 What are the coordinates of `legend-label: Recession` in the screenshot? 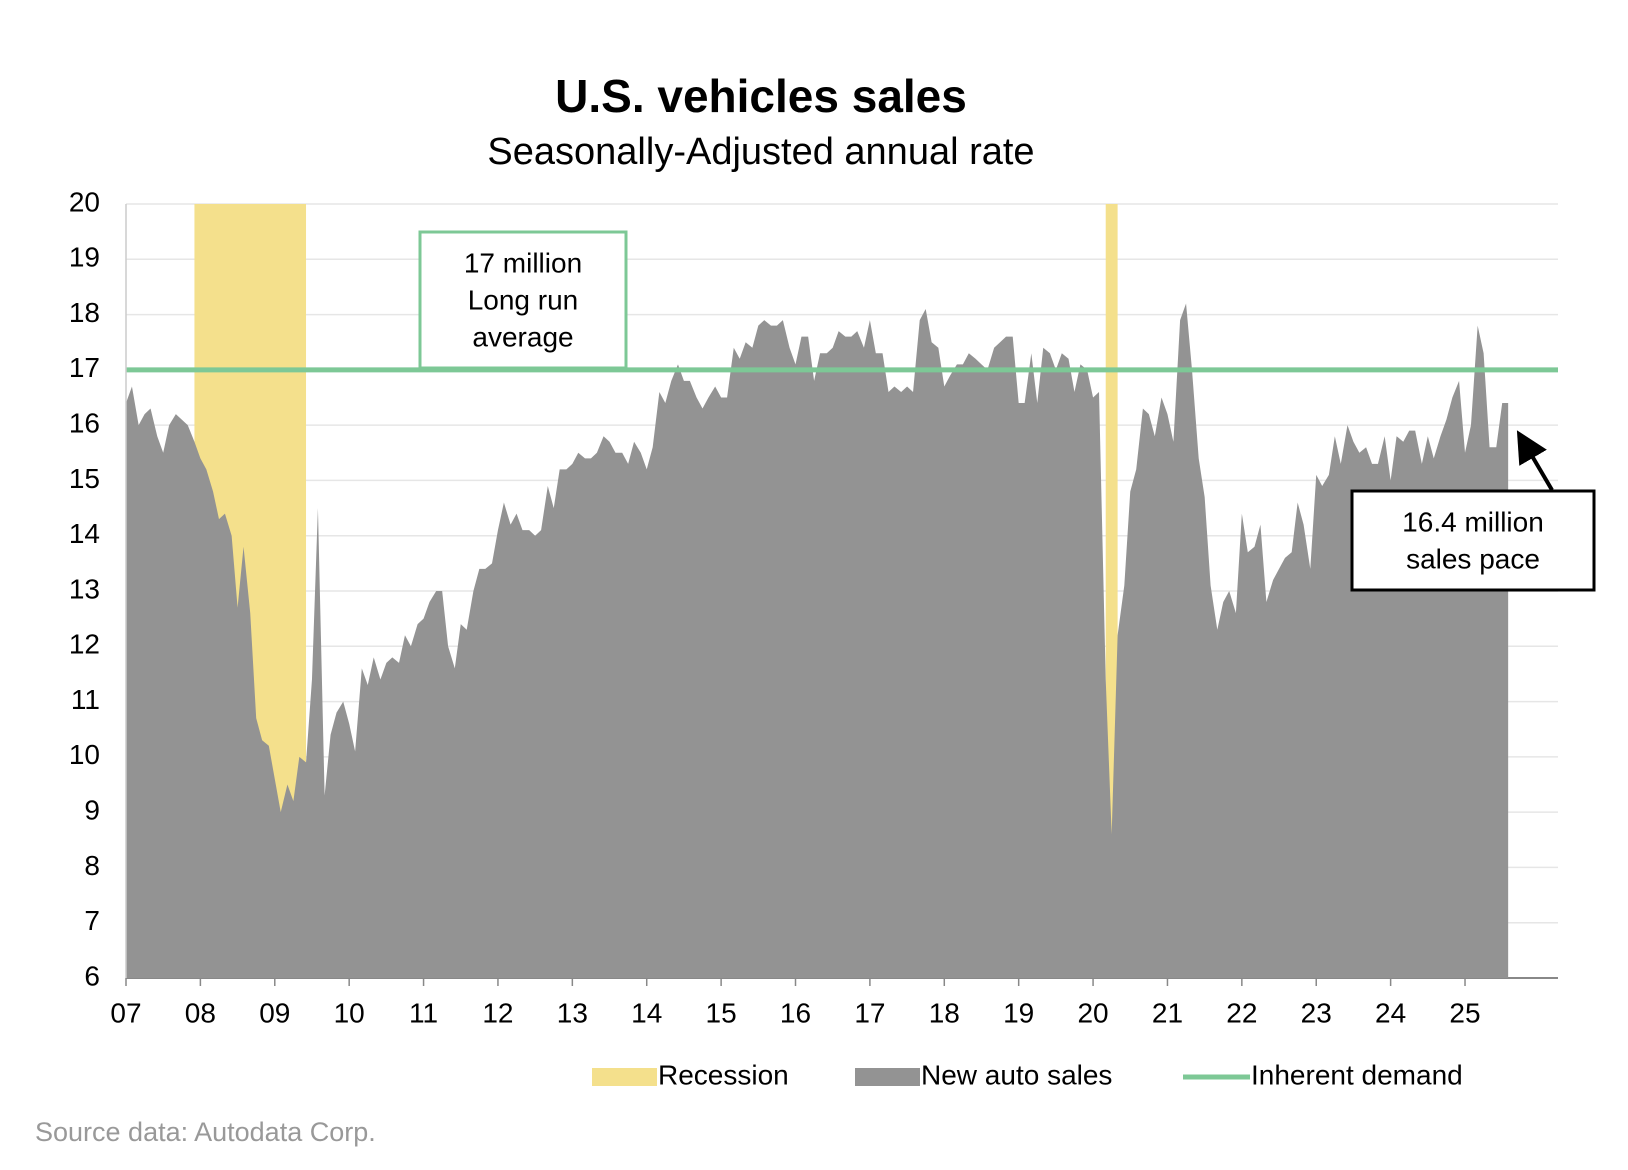 It's located at (723, 1074).